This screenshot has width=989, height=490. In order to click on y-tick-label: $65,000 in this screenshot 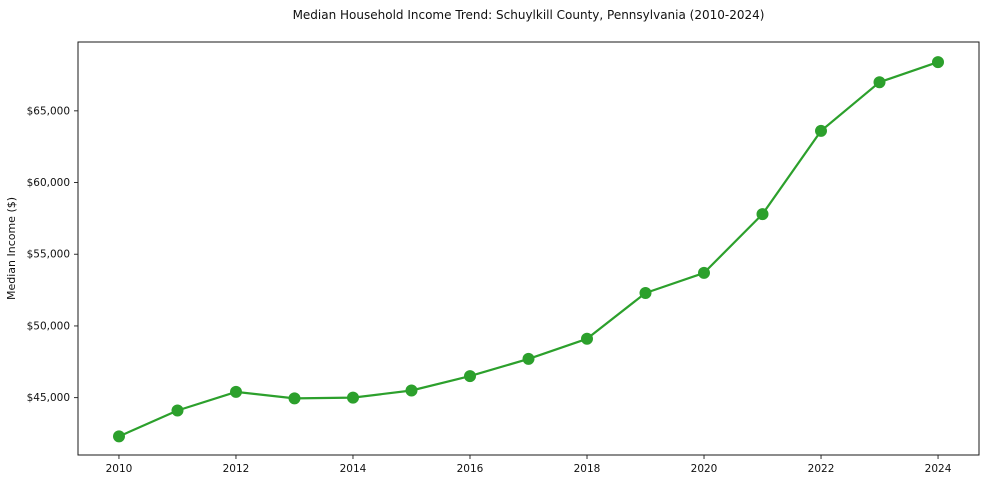, I will do `click(48, 111)`.